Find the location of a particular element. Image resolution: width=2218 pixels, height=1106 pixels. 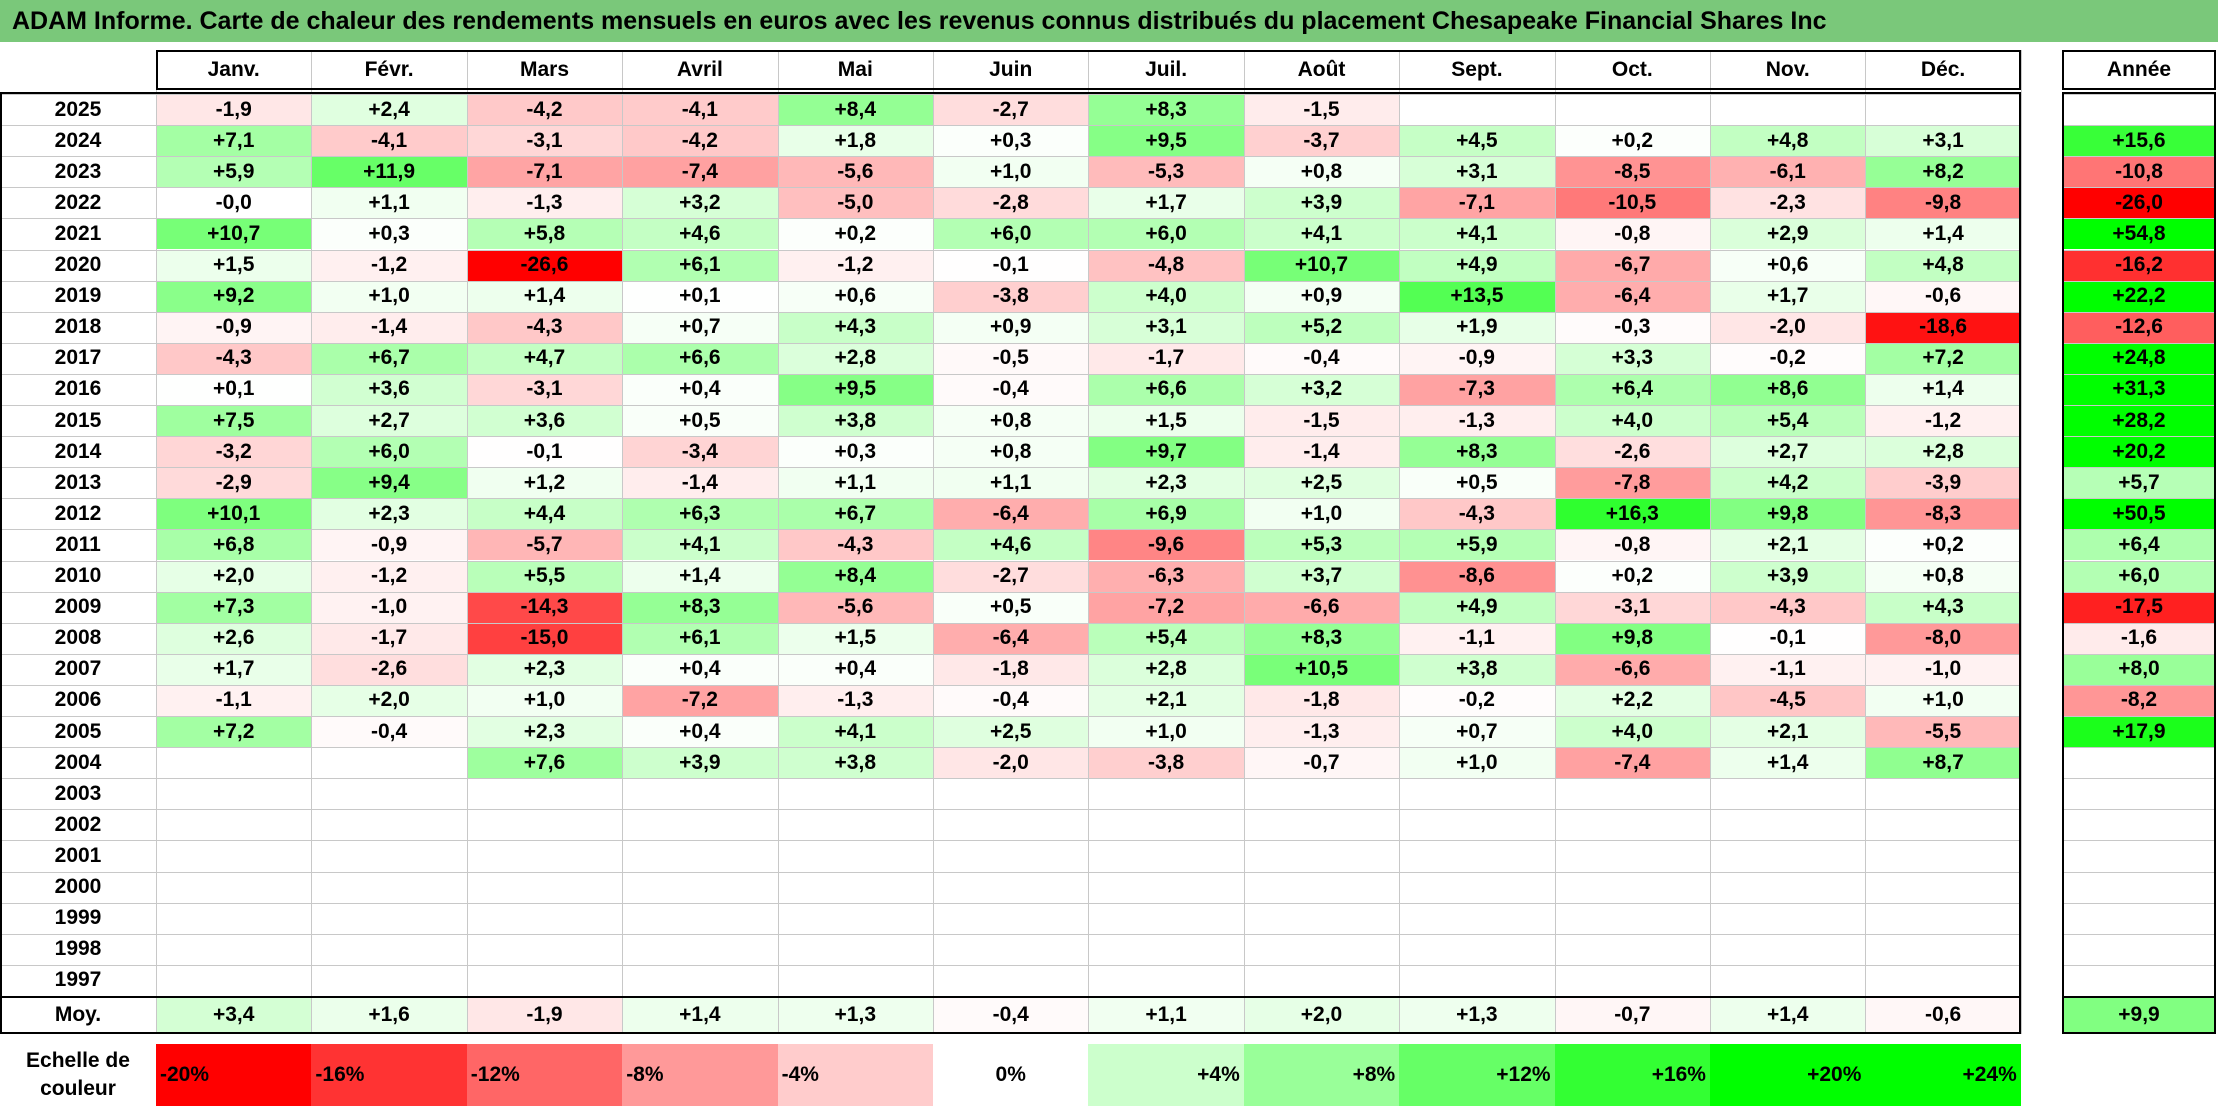

heatmap-cell: +5,4 is located at coordinates (1788, 421).